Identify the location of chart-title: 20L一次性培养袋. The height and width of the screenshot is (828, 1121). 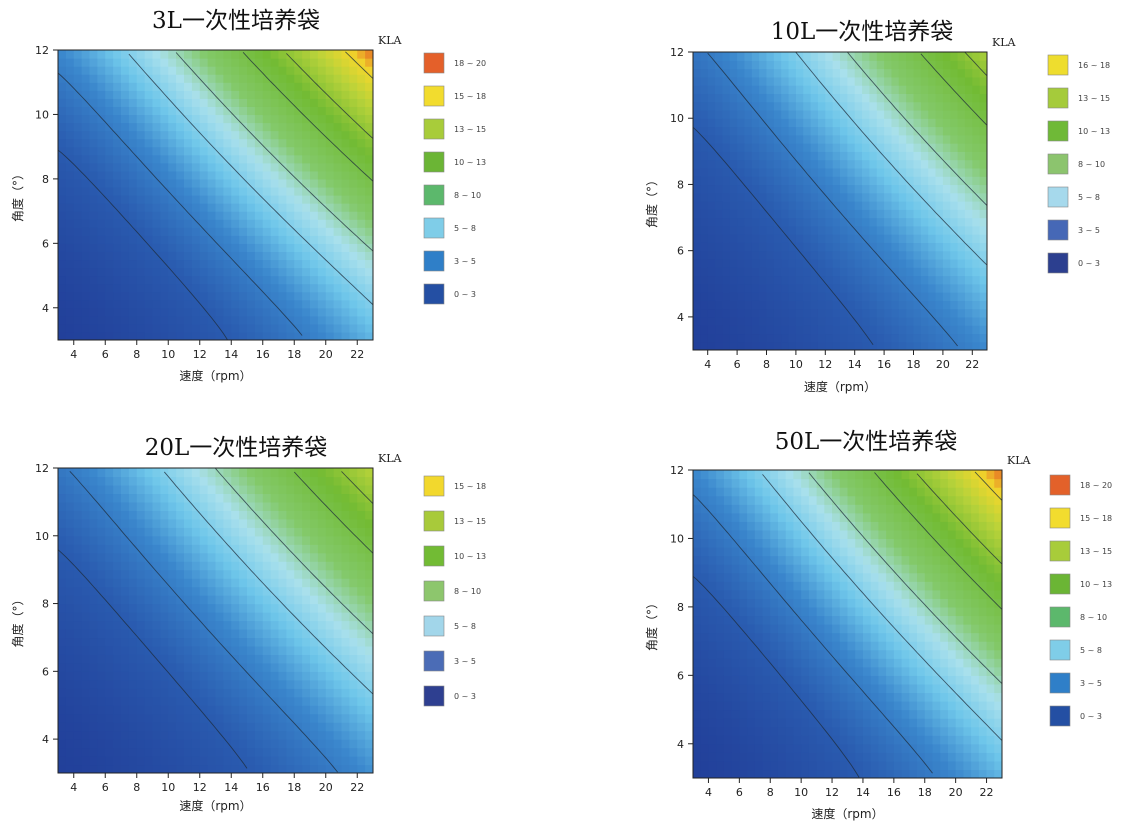
(236, 448).